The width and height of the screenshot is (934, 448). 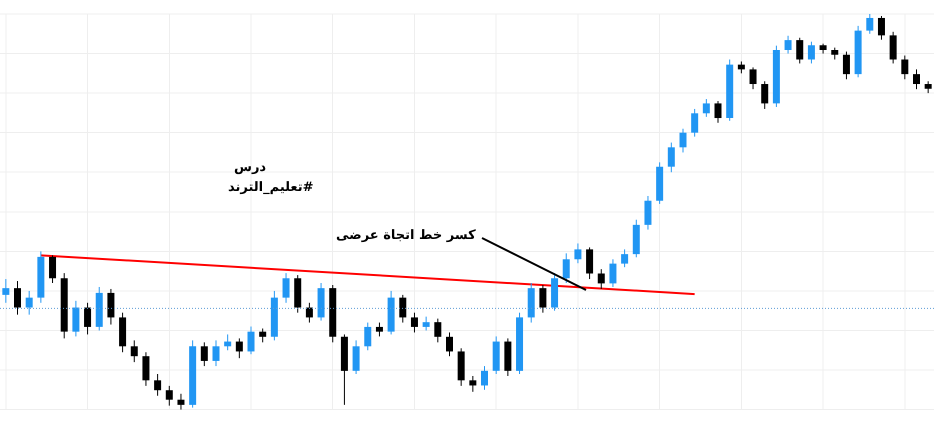 What do you see at coordinates (271, 187) in the screenshot?
I see `annotation: #تعليم_الترند` at bounding box center [271, 187].